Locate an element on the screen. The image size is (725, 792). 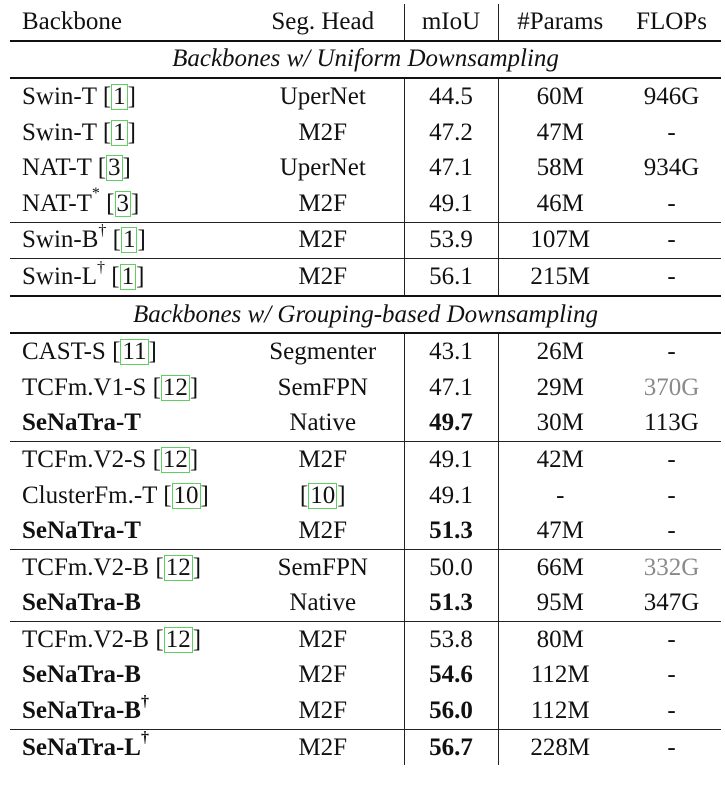
backbone-name: SeNaTra-L is located at coordinates (81, 747).